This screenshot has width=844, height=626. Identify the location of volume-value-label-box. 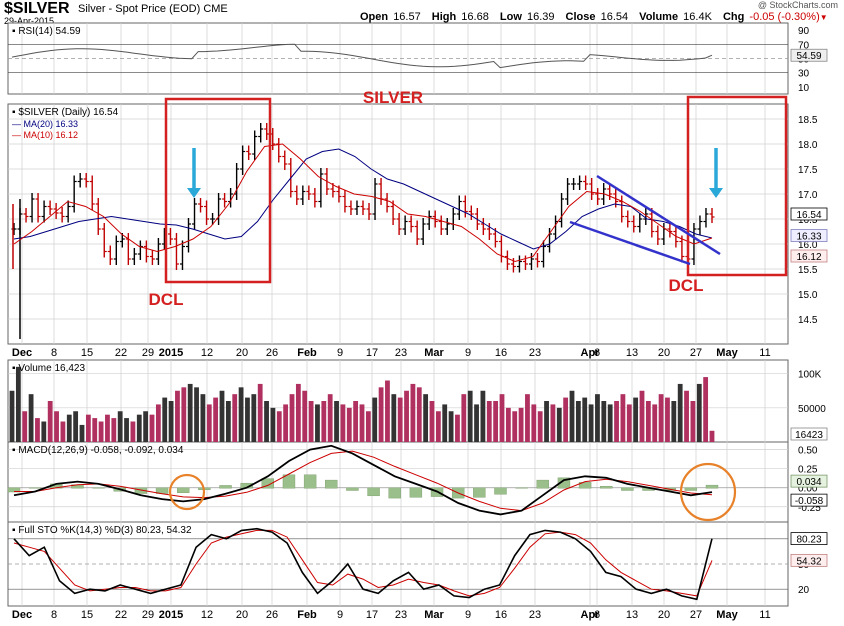
(809, 434).